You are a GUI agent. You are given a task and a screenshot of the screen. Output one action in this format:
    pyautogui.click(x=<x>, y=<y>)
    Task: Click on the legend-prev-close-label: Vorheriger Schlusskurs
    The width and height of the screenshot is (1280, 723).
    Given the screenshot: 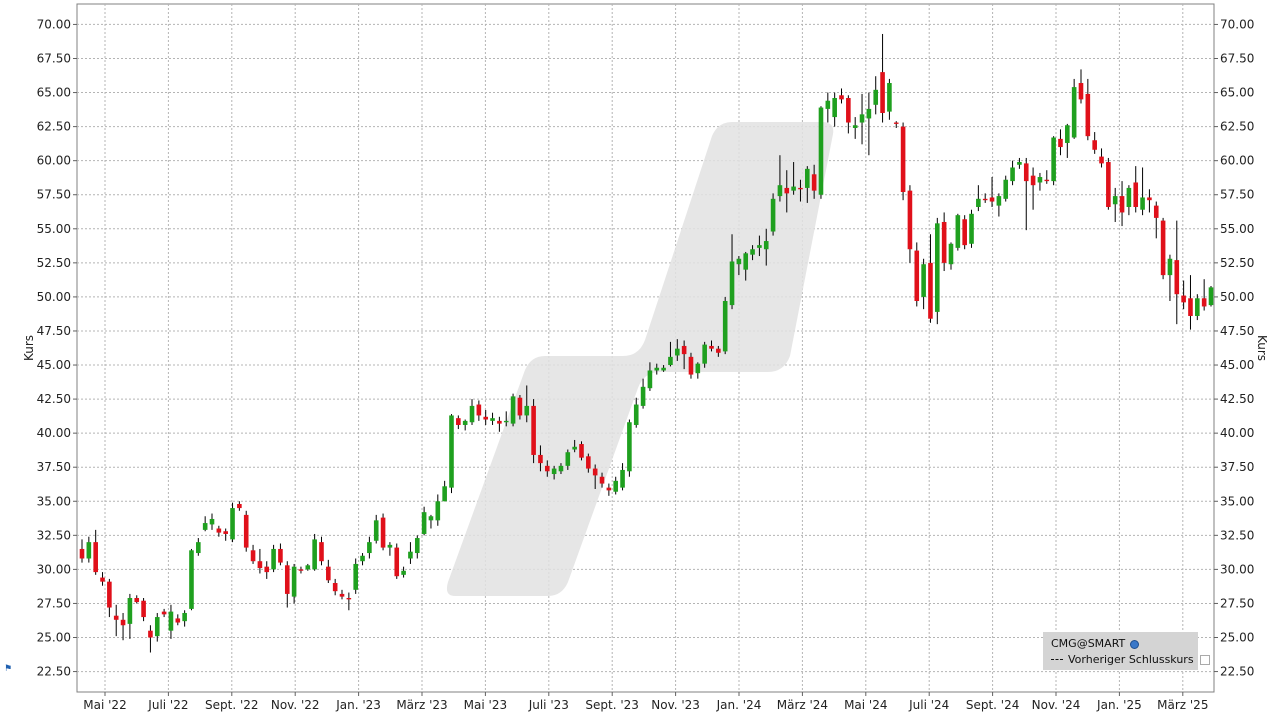 What is the action you would take?
    pyautogui.click(x=1131, y=659)
    